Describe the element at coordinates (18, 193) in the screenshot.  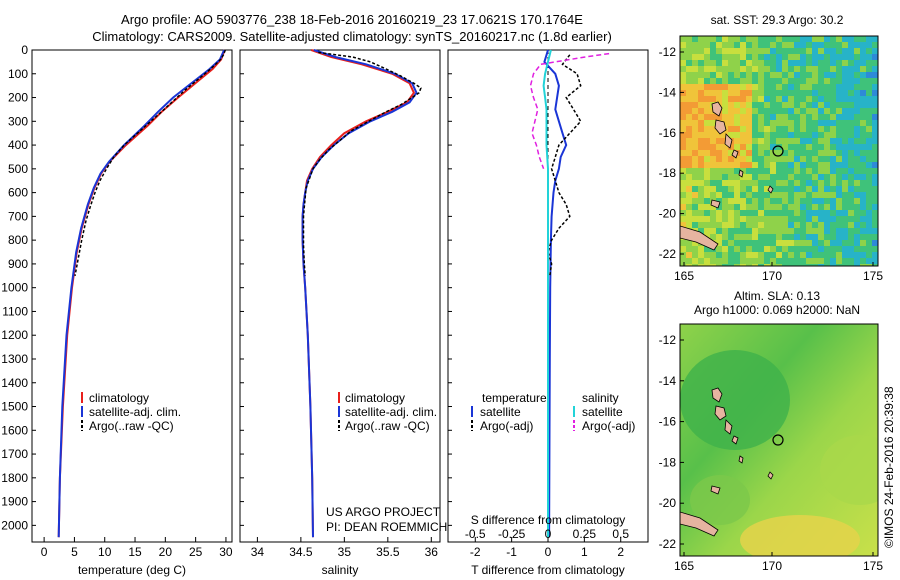
I see `y-tick-label: 600` at that location.